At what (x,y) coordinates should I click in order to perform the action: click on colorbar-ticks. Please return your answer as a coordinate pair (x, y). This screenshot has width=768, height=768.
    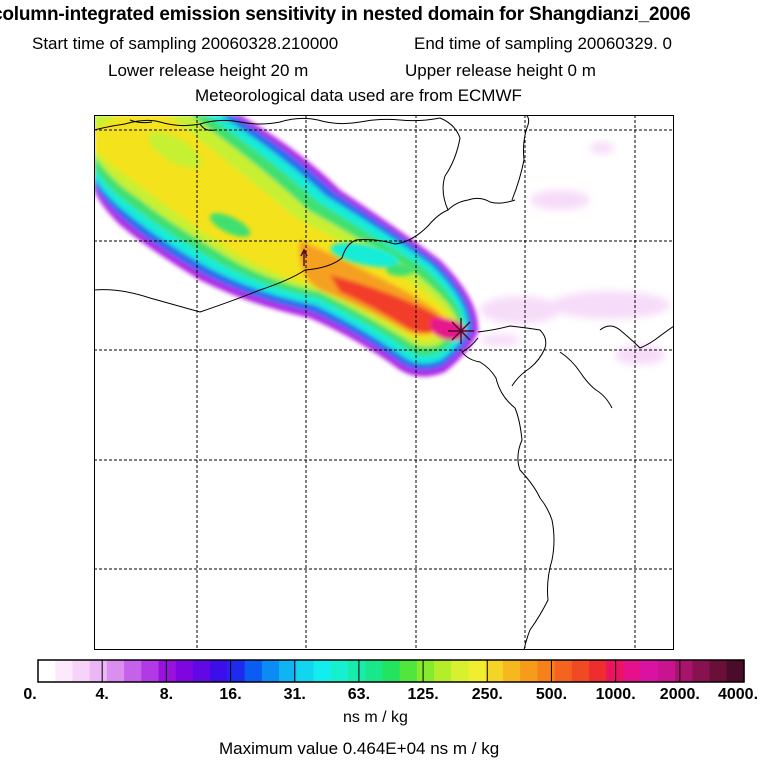
    Looking at the image, I should click on (391, 671).